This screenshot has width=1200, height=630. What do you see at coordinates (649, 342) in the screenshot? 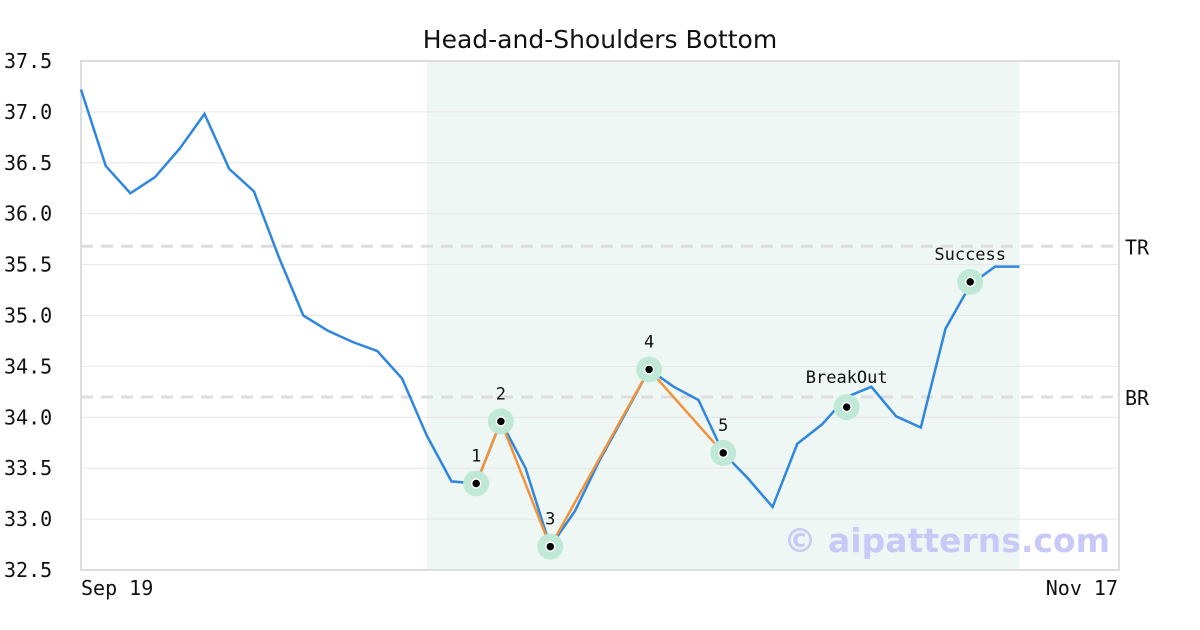
I see `marker-label: 4` at bounding box center [649, 342].